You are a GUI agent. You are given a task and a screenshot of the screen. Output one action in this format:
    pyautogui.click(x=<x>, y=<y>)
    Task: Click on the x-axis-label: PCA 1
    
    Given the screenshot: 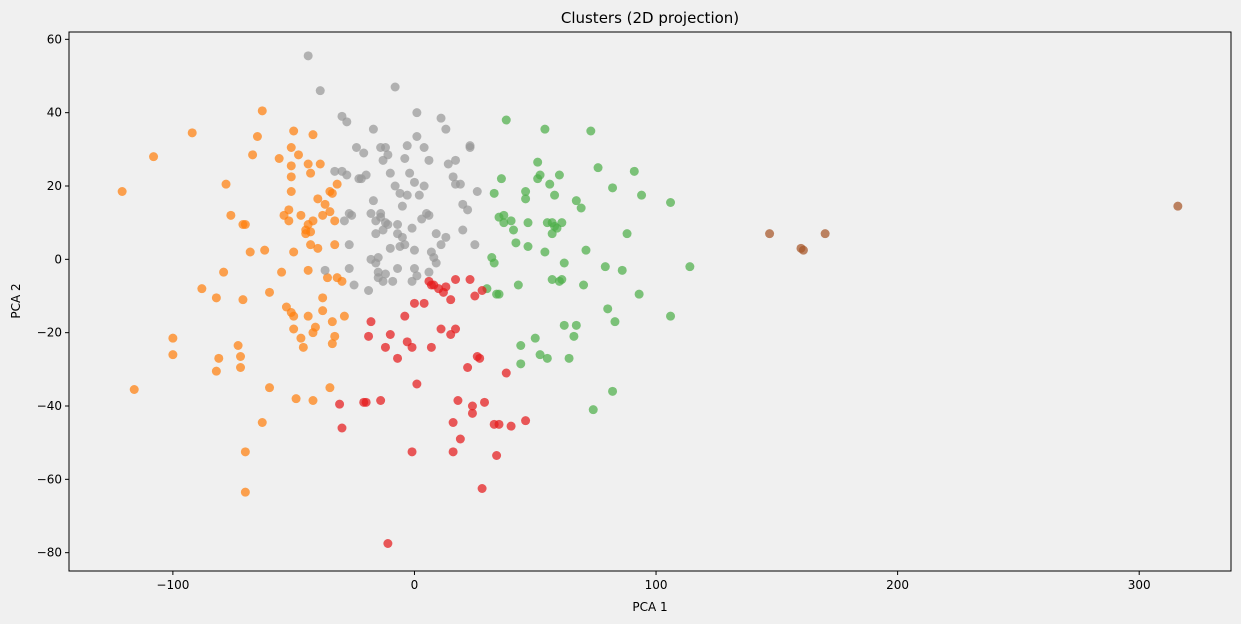 What is the action you would take?
    pyautogui.click(x=649, y=607)
    